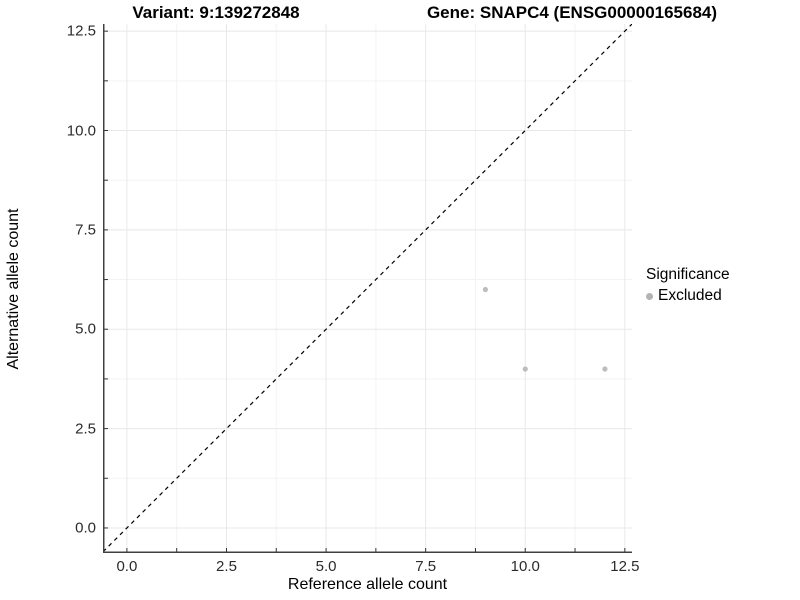 The image size is (800, 600). Describe the element at coordinates (81, 130) in the screenshot. I see `y-tick-label: 10.0` at that location.